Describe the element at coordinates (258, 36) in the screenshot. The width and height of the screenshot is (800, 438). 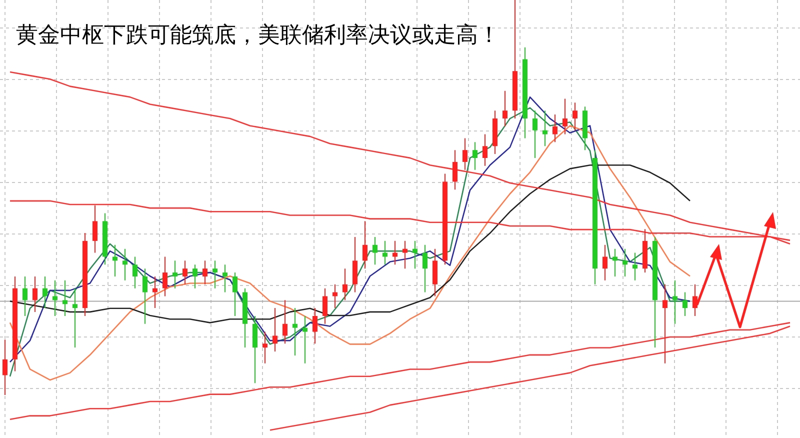
I see `text: 黄金中枢下跌可能筑底，美联储利率决议或走高！` at that location.